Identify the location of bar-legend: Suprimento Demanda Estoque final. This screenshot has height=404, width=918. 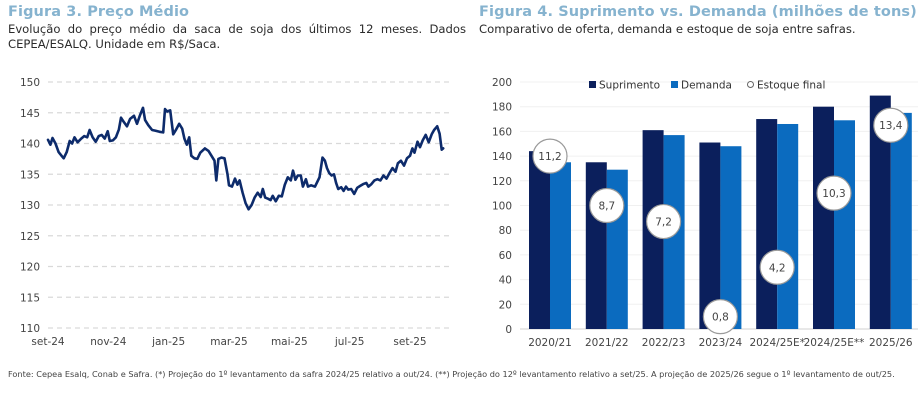
(707, 86).